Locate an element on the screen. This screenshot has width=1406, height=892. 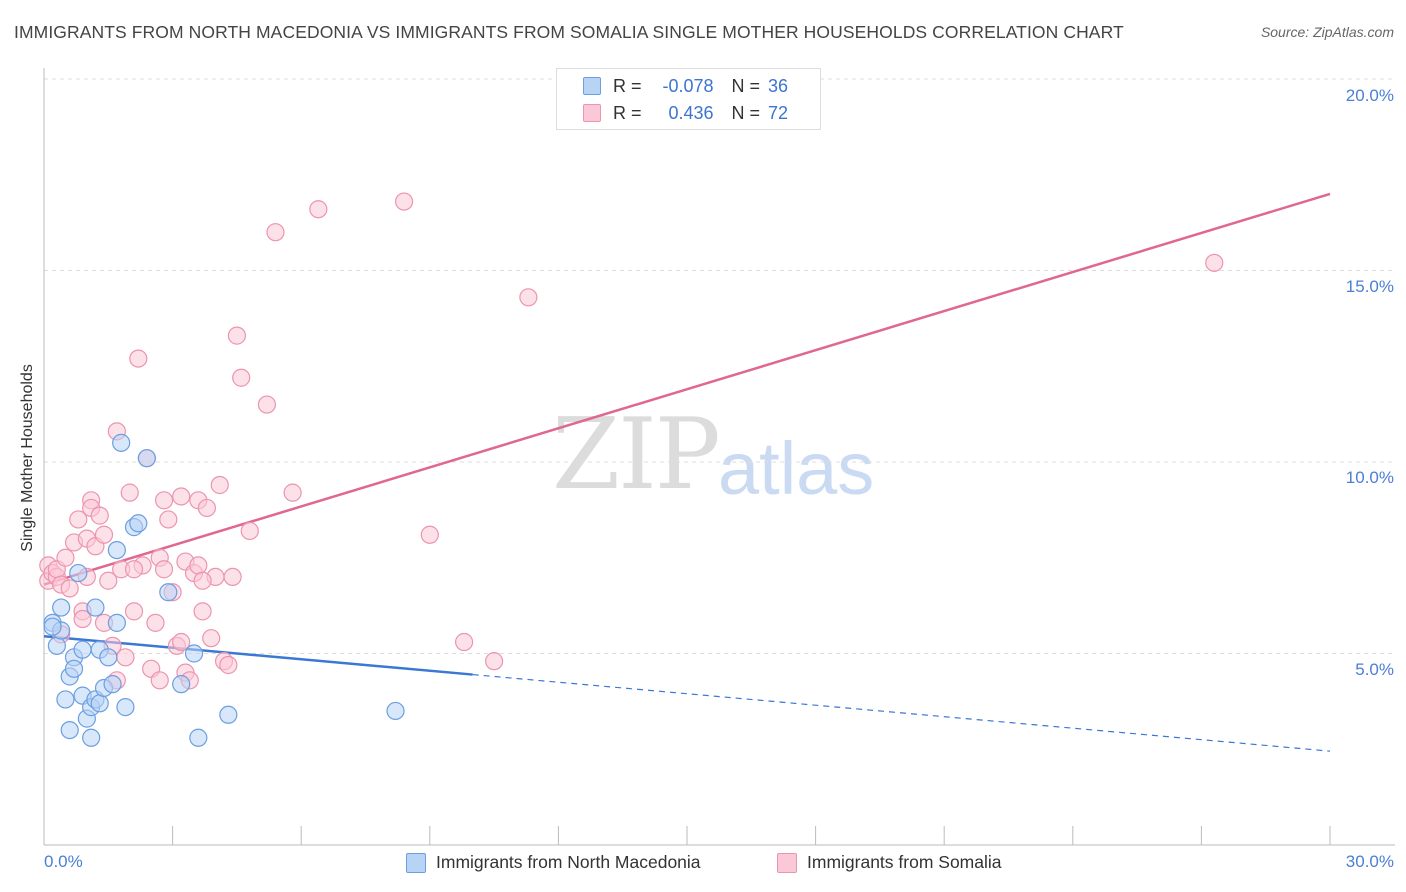
legend-row-macedonia: R = -0.078 N = 36 is located at coordinates (700, 86).